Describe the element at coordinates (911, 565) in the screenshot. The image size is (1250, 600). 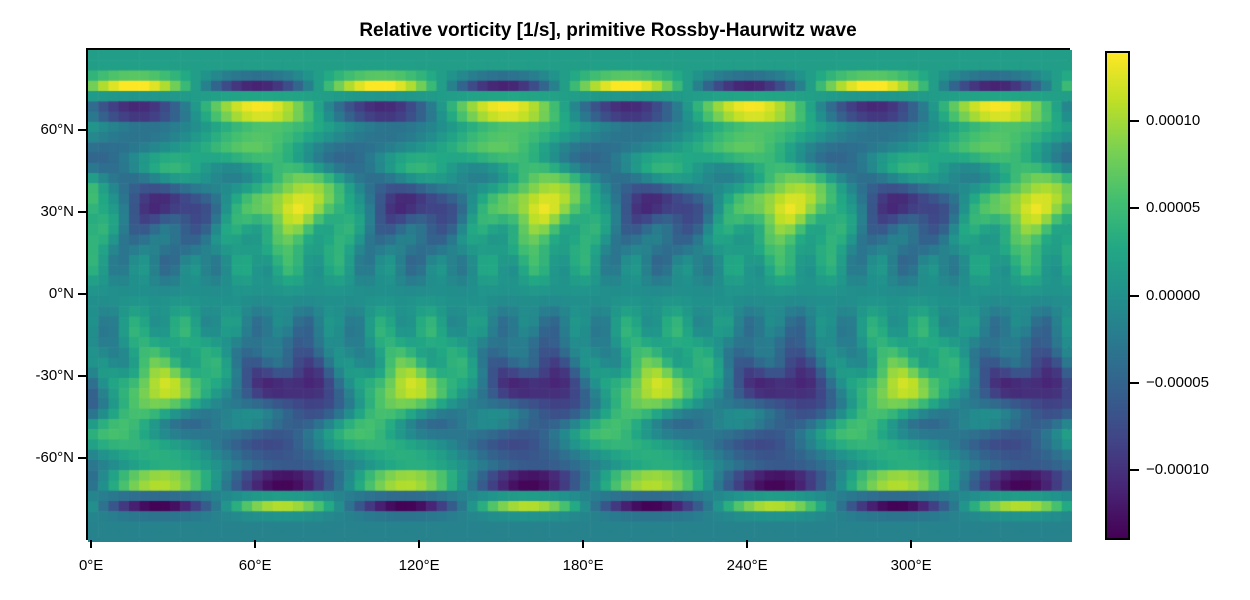
I see `x-tick-label: 300°E` at that location.